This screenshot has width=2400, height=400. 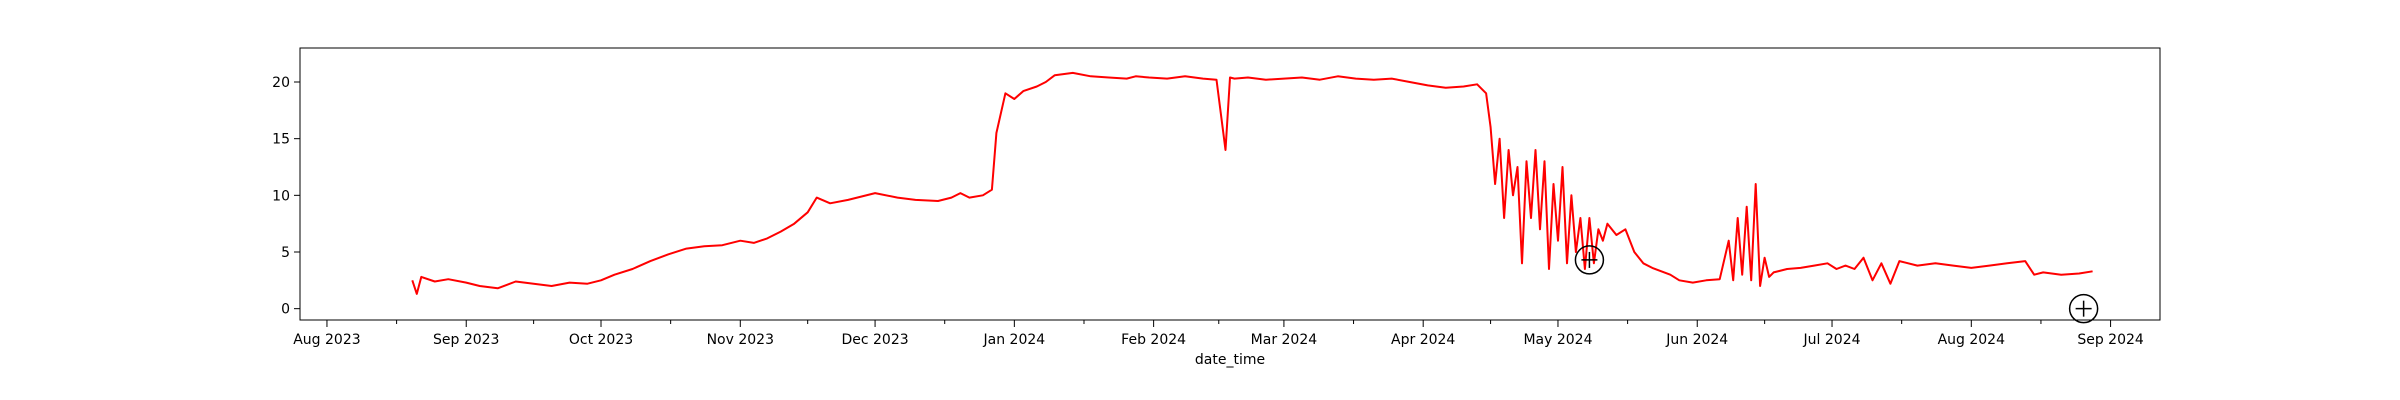 I want to click on x-tick-label: Oct 2023, so click(x=601, y=340).